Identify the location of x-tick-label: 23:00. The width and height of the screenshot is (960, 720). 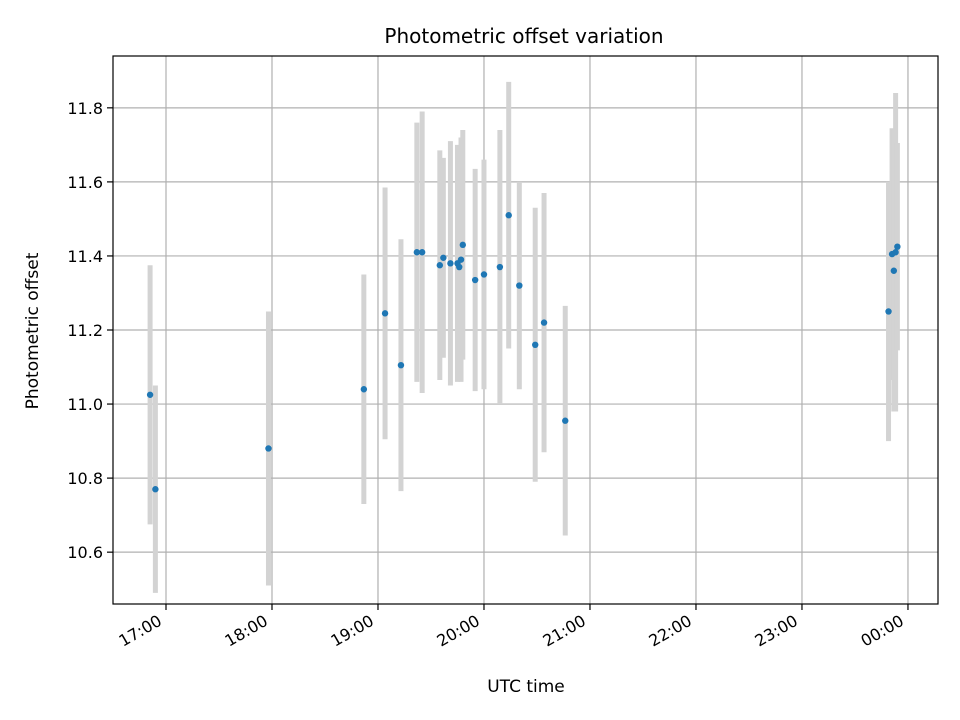
(776, 631).